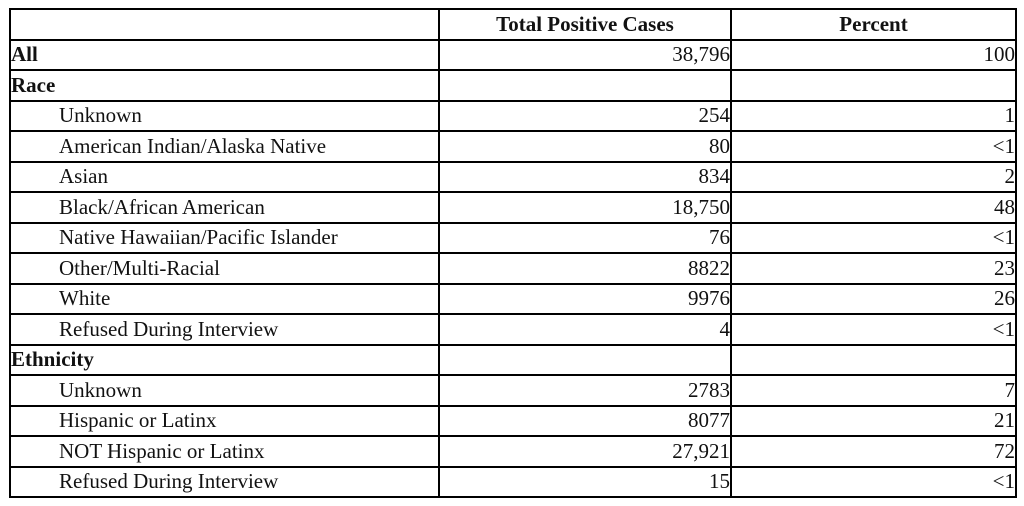 The height and width of the screenshot is (506, 1024). What do you see at coordinates (585, 329) in the screenshot?
I see `total-positive-cases-cell: 4` at bounding box center [585, 329].